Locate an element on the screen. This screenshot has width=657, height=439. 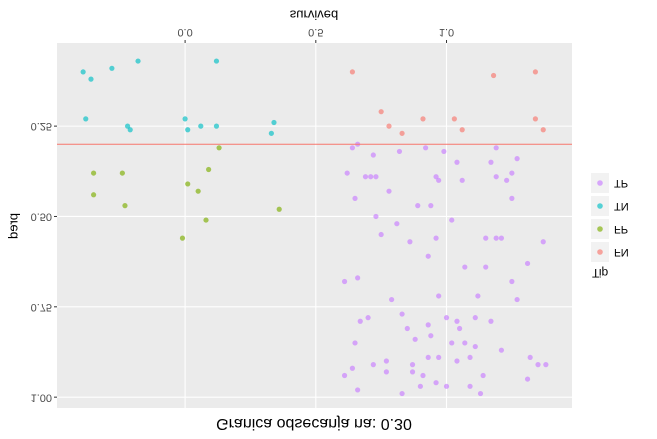
x-tick-label: 0.5 is located at coordinates (315, 32).